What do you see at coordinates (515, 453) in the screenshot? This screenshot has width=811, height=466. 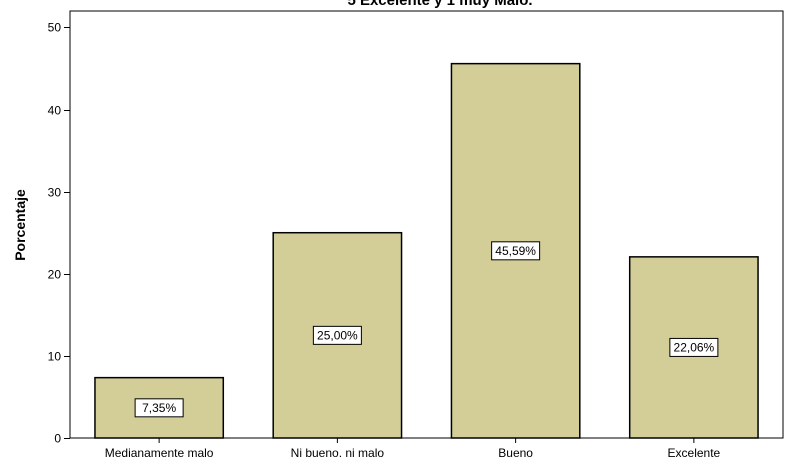 I see `category-label: Bueno` at bounding box center [515, 453].